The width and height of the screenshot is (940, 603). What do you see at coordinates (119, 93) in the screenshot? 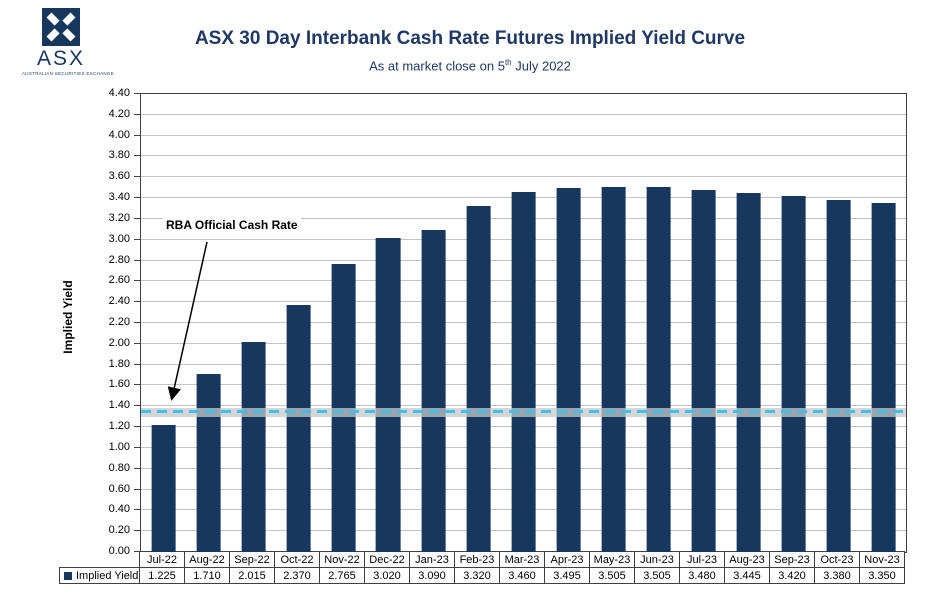
I see `y-tick-label: 4.40` at bounding box center [119, 93].